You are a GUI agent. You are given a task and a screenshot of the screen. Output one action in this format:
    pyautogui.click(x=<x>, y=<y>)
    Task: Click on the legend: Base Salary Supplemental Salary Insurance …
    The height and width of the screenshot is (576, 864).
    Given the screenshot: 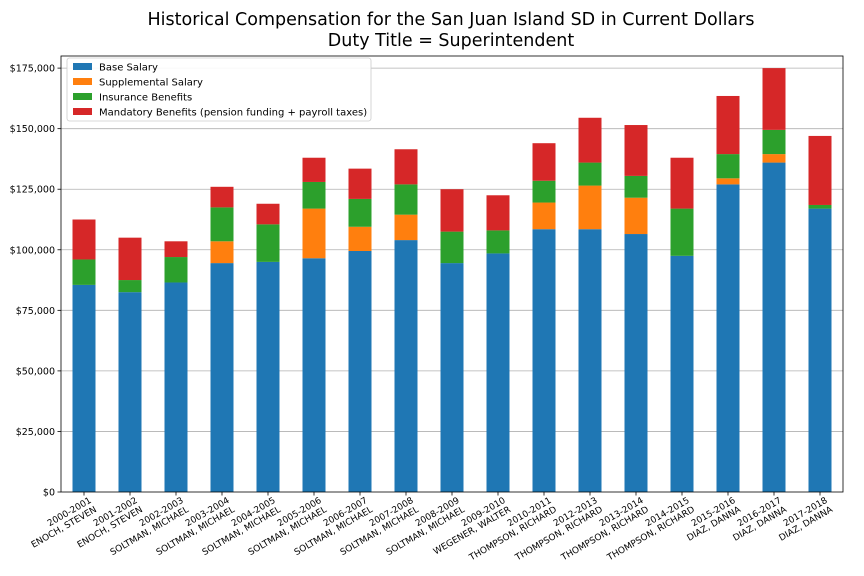 What is the action you would take?
    pyautogui.click(x=219, y=89)
    